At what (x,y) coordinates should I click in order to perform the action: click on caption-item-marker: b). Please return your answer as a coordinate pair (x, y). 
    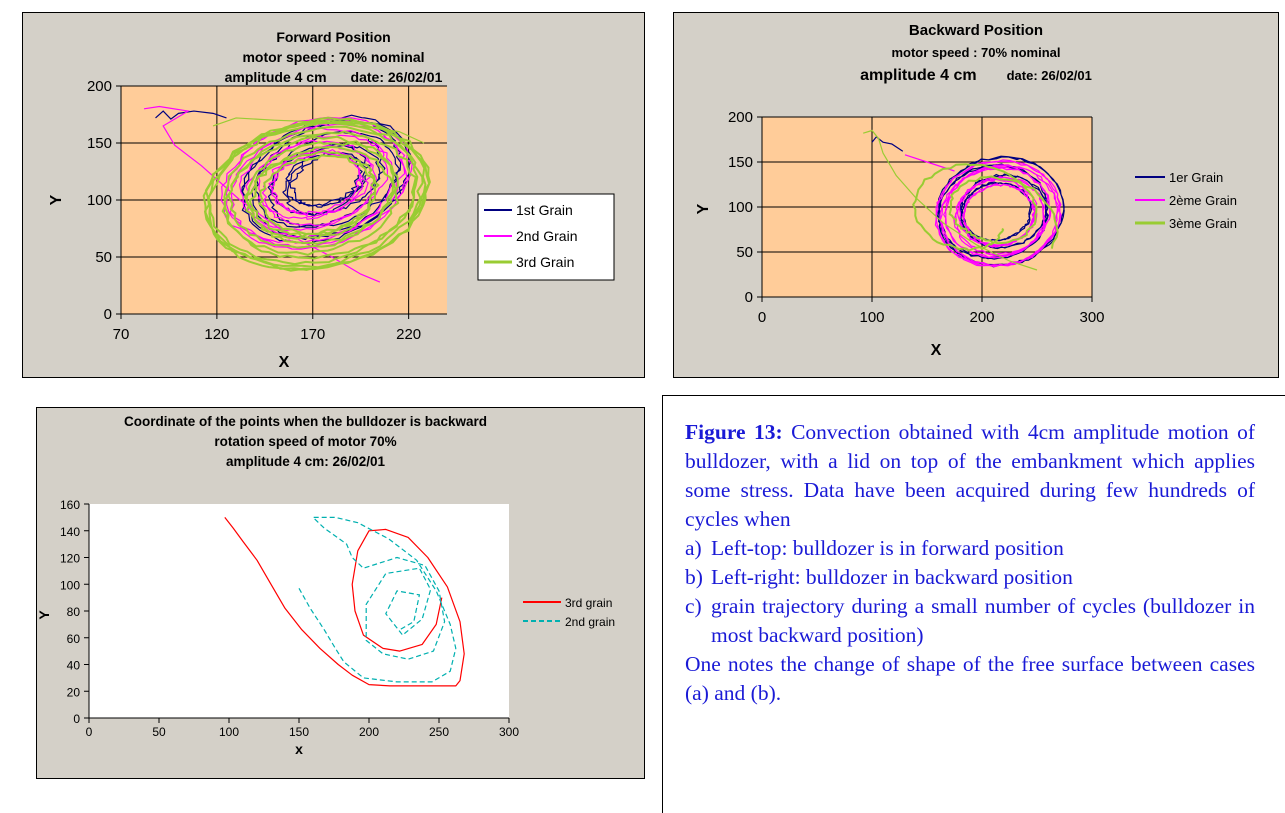
    Looking at the image, I should click on (694, 577).